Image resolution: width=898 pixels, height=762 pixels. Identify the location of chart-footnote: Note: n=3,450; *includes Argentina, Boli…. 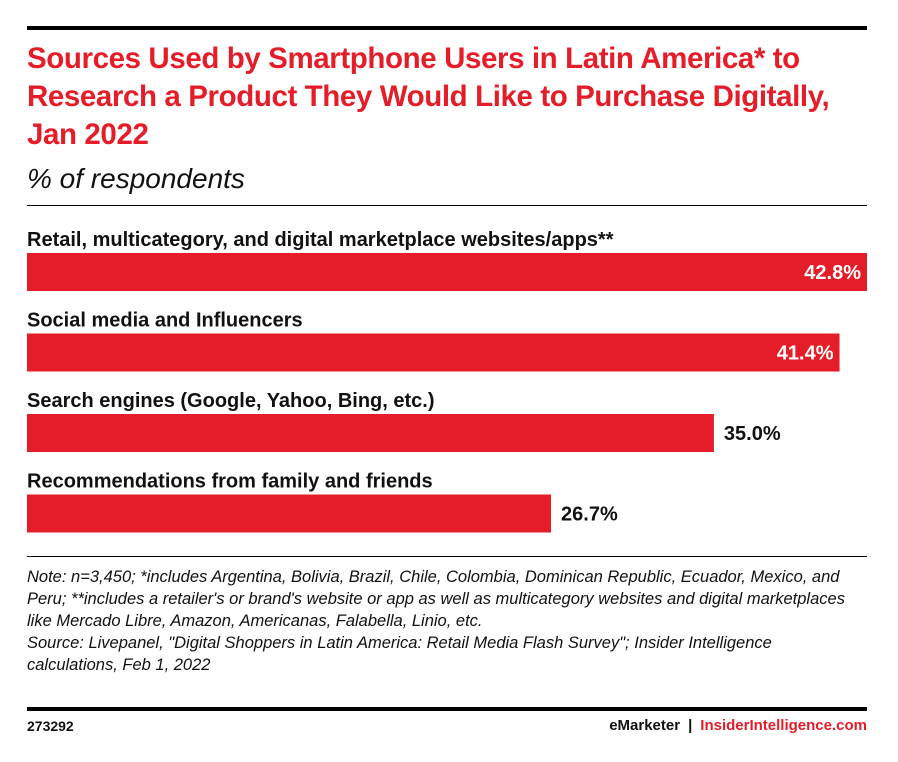
(447, 621).